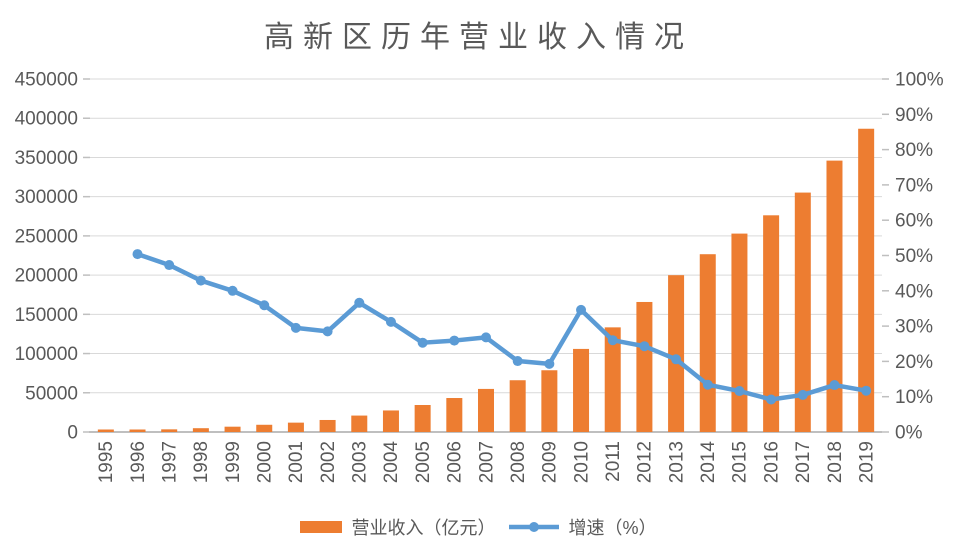 This screenshot has height=554, width=957. What do you see at coordinates (390, 321) in the screenshot?
I see `growth-point-2004` at bounding box center [390, 321].